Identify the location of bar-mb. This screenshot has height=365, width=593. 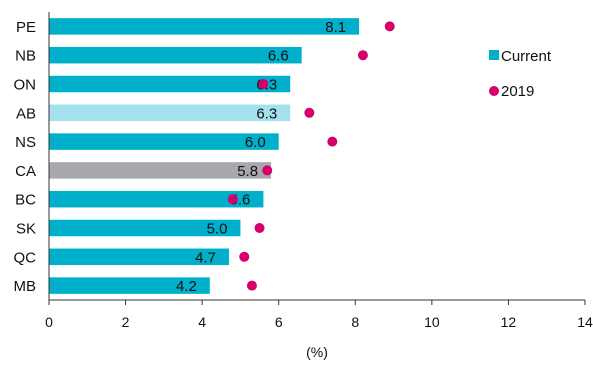
(129, 285).